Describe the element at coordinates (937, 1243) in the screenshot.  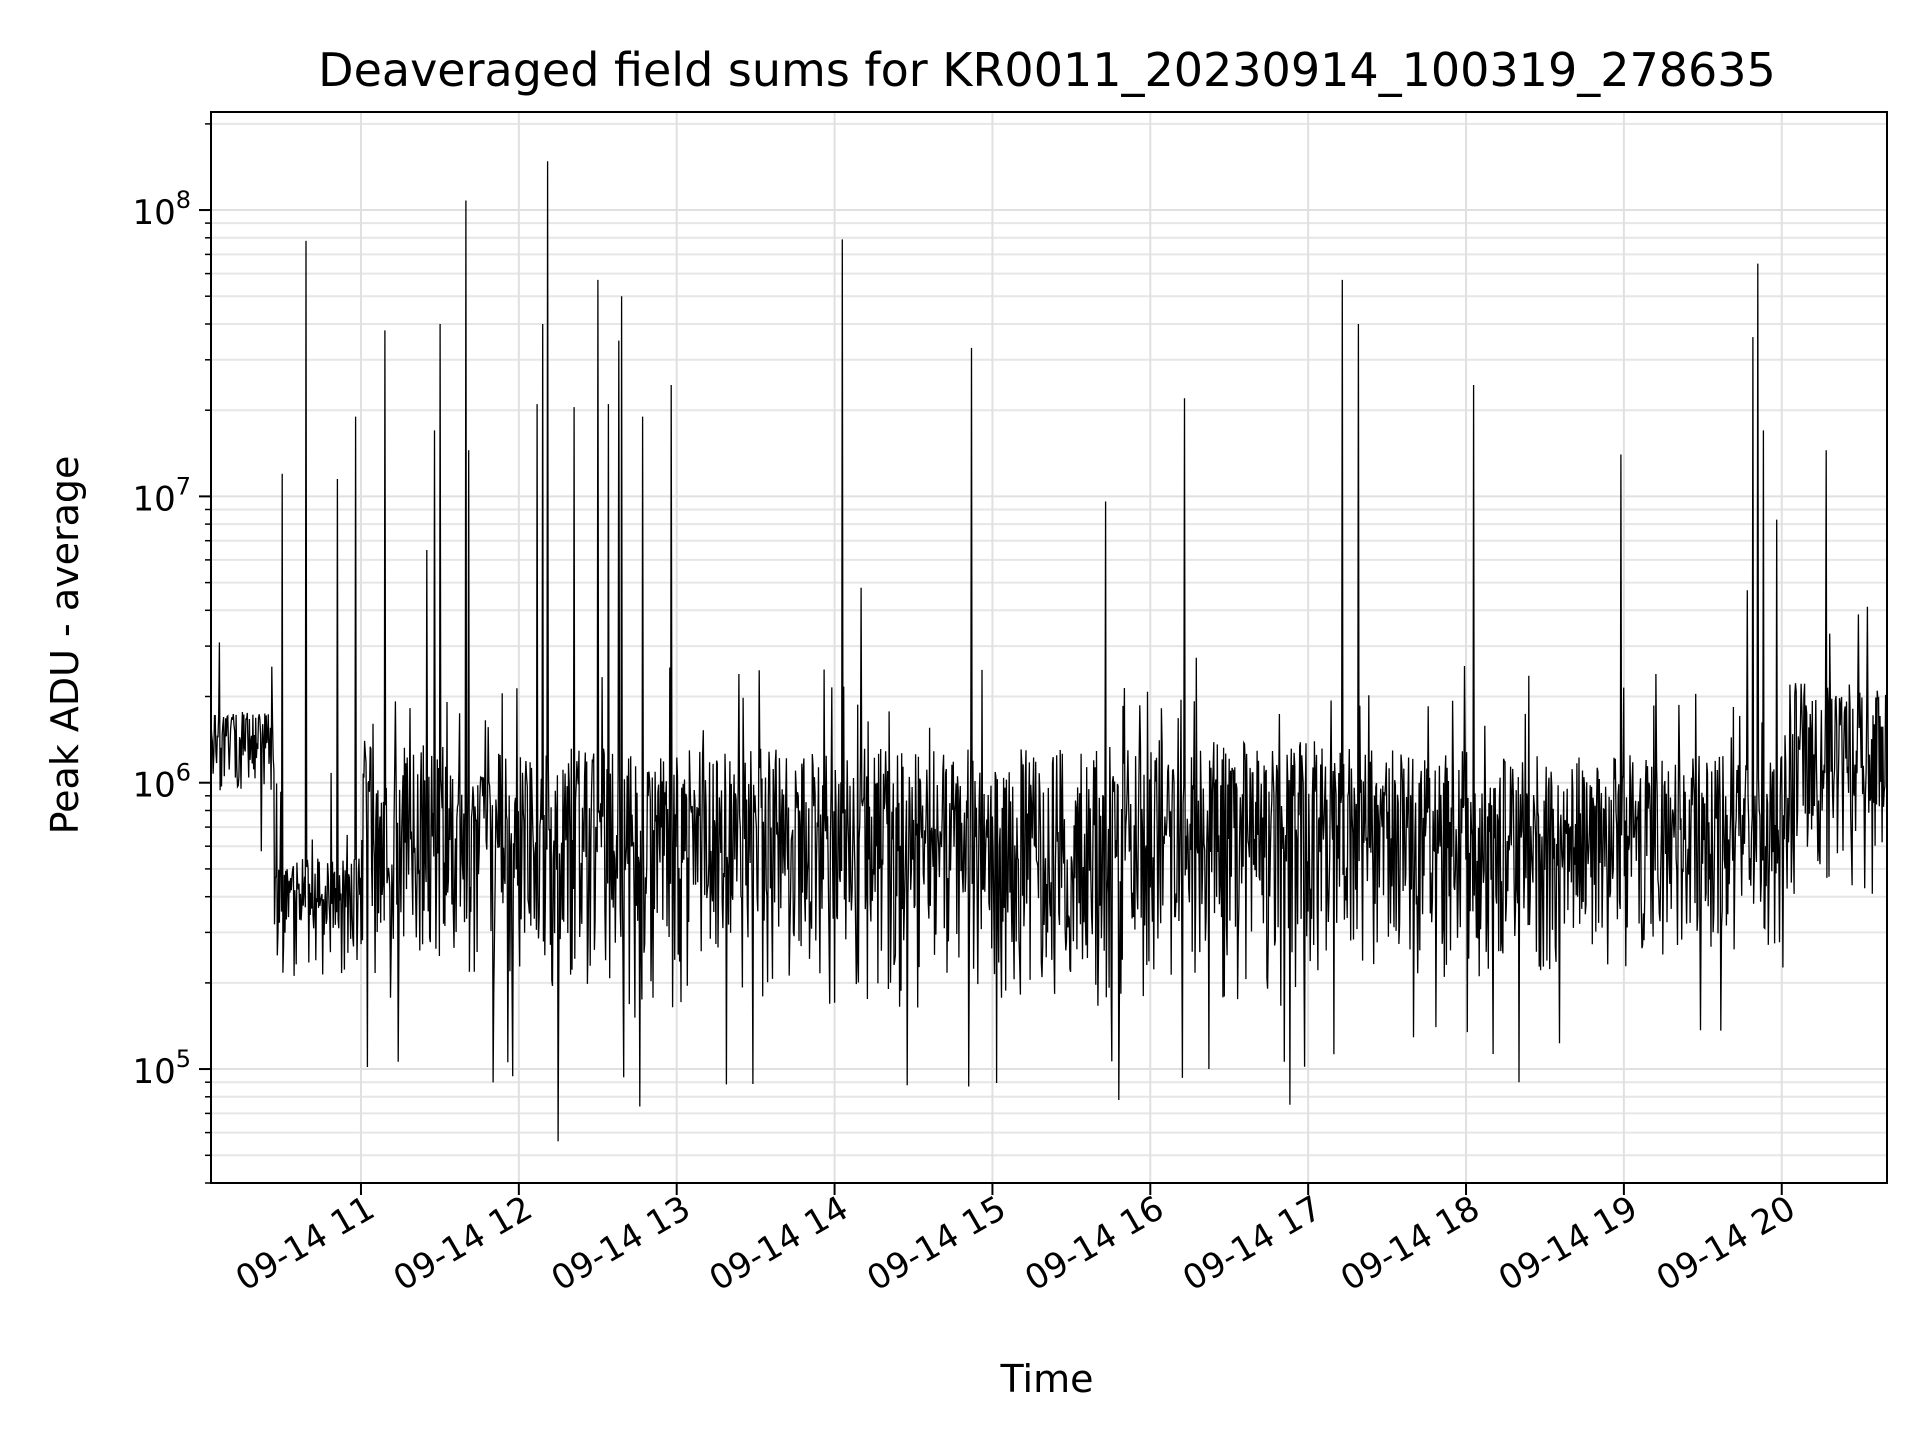
I see `x-tick-label: 09-14 15` at that location.